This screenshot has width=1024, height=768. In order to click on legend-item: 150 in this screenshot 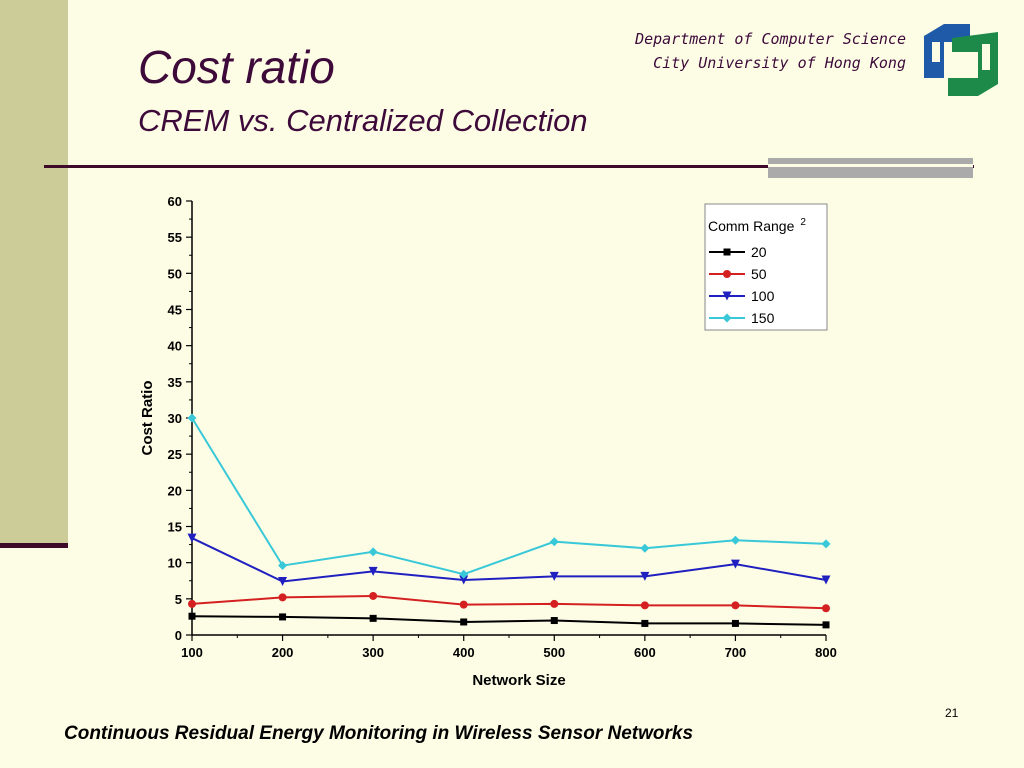, I will do `click(742, 318)`.